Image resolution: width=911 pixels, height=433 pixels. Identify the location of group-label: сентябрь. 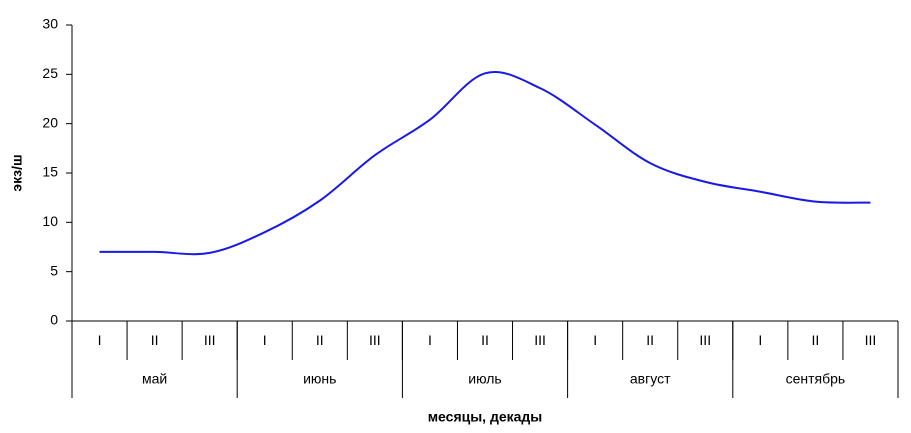
(816, 379).